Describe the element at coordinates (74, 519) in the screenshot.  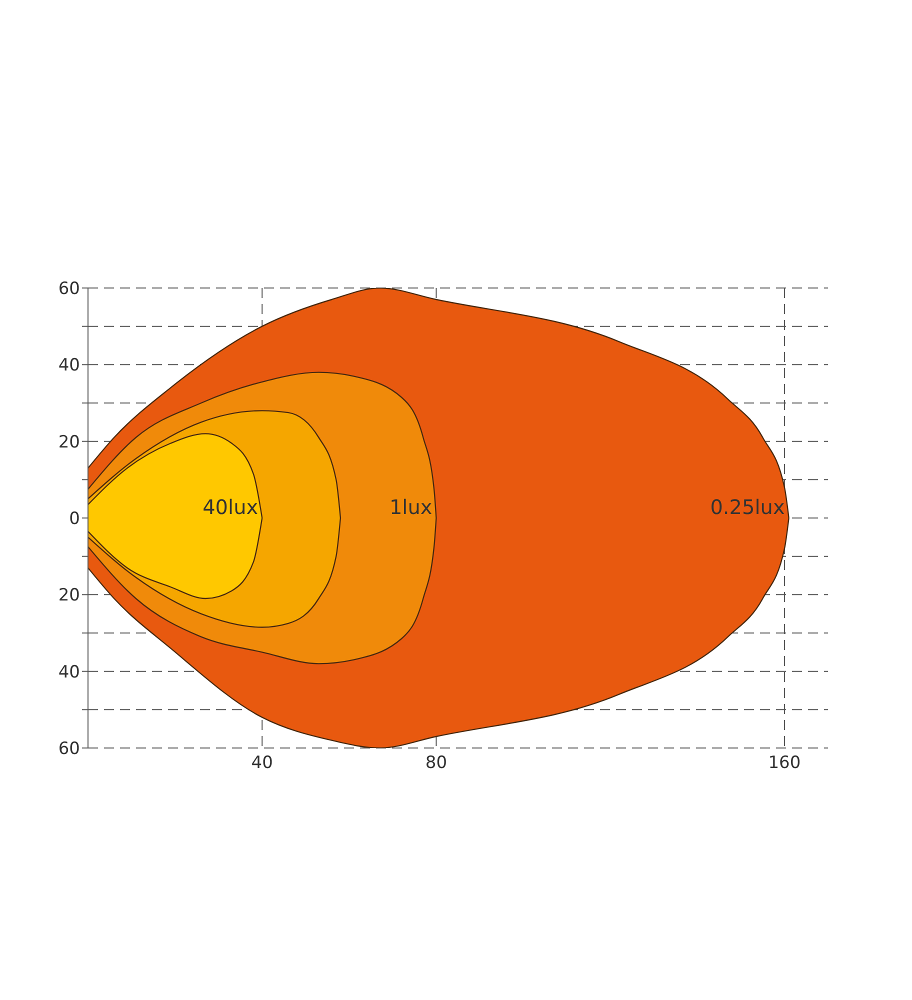
I see `y-tick-label: 0` at that location.